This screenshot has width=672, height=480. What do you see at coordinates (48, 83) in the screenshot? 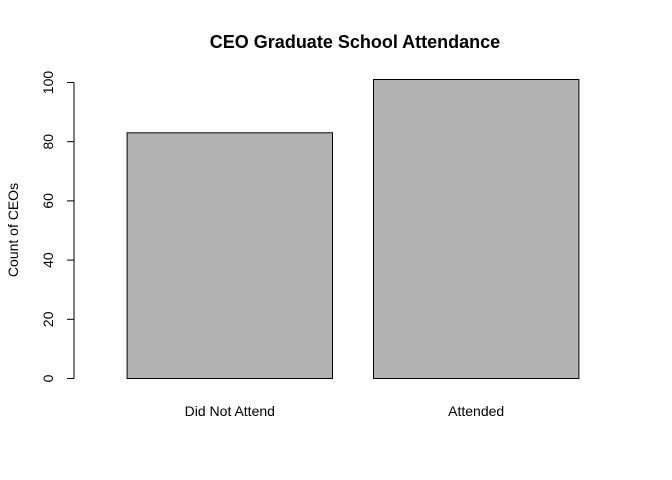
I see `y-tick-label: 100` at bounding box center [48, 83].